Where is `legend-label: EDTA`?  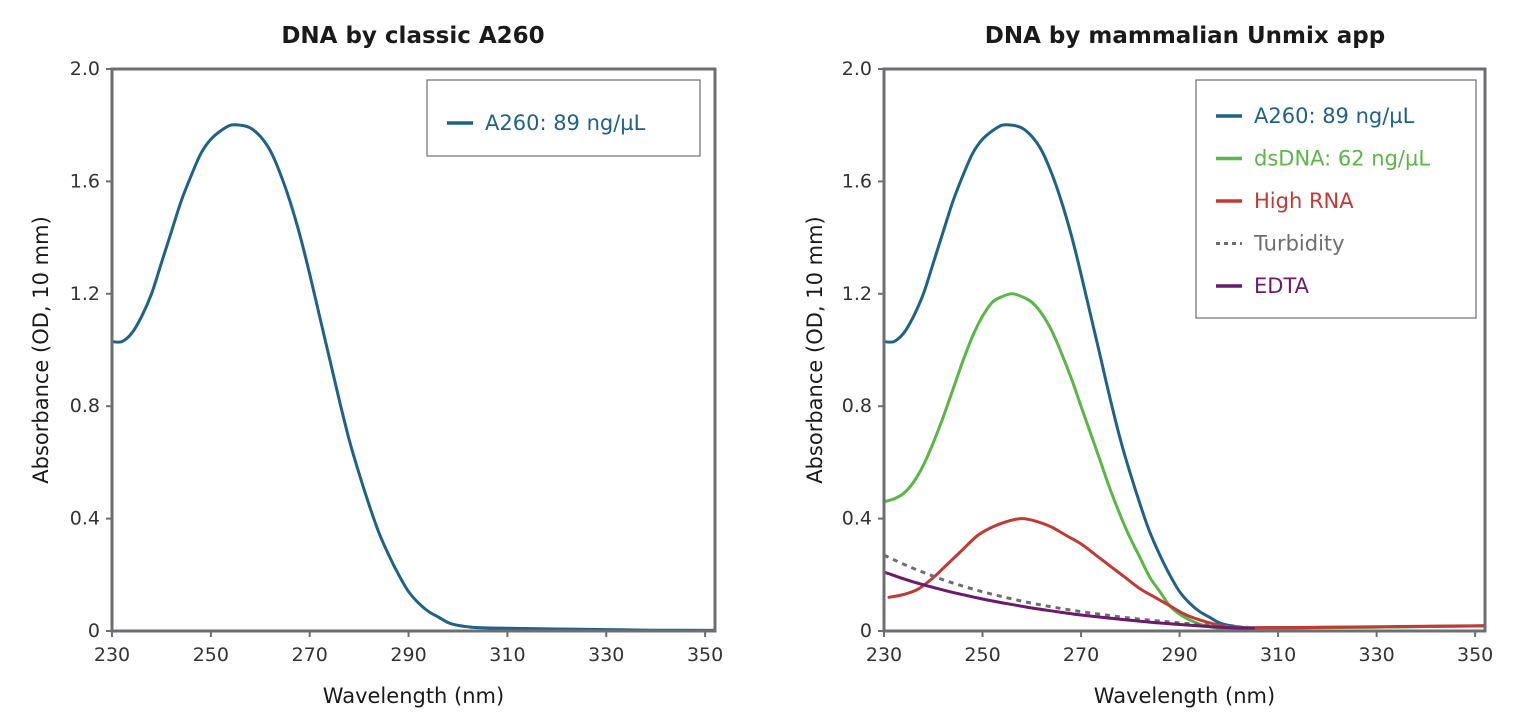
legend-label: EDTA is located at coordinates (1282, 286).